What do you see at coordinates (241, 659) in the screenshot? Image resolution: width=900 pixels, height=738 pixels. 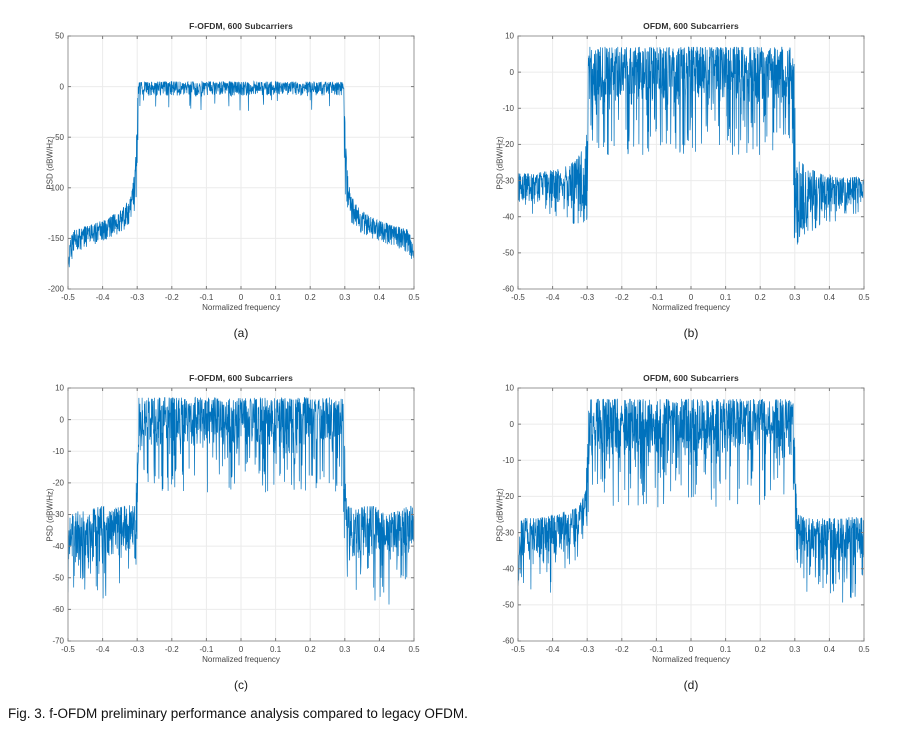 I see `x-axis-label-c: Normalized frequency` at bounding box center [241, 659].